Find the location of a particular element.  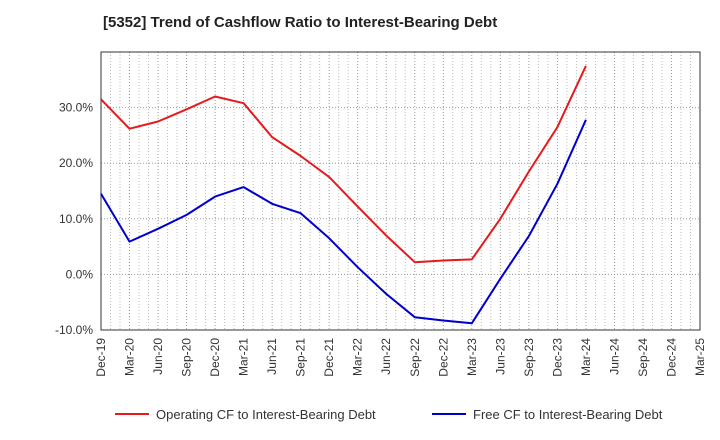

y-tick-label: 30.0% is located at coordinates (76, 108).